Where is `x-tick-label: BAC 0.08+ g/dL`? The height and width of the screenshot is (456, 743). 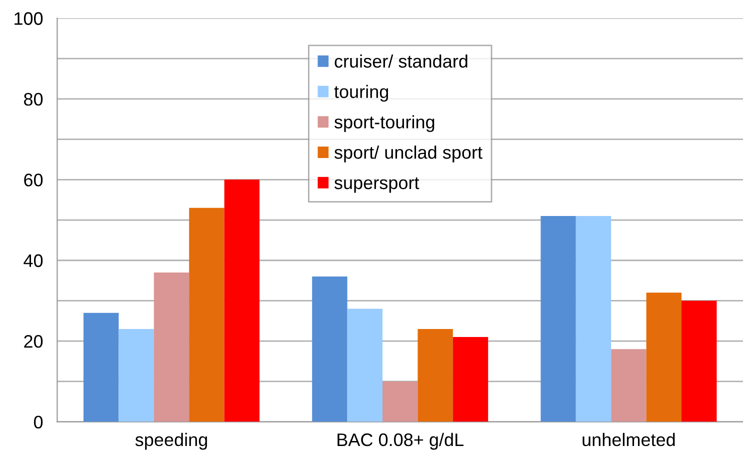 x-tick-label: BAC 0.08+ g/dL is located at coordinates (401, 441).